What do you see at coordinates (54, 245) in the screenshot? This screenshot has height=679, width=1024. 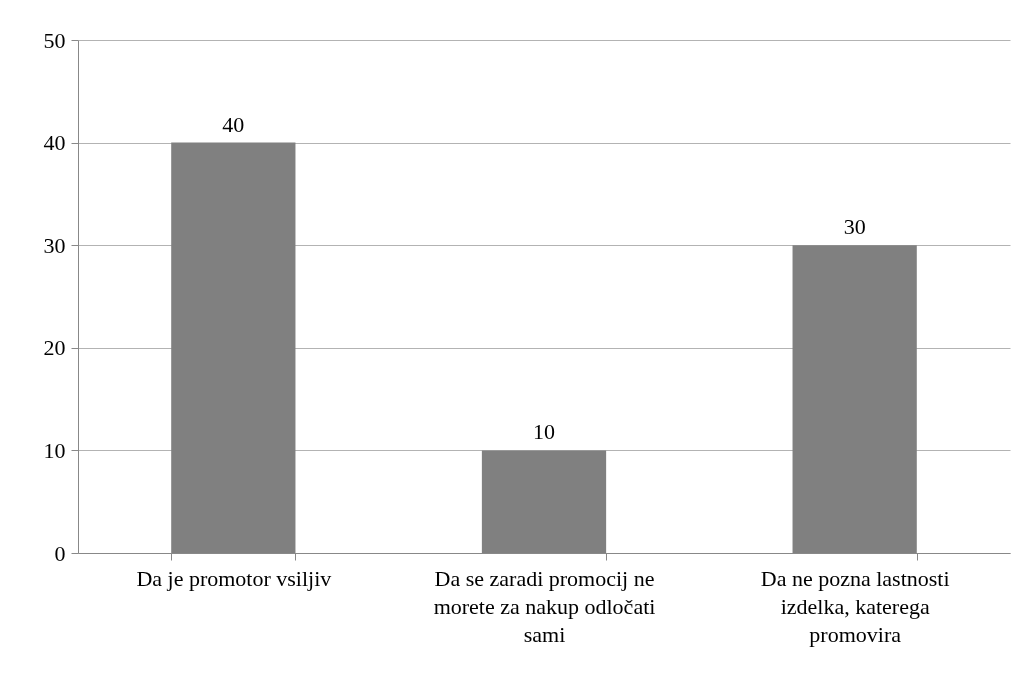 I see `y-tick-label: 30` at bounding box center [54, 245].